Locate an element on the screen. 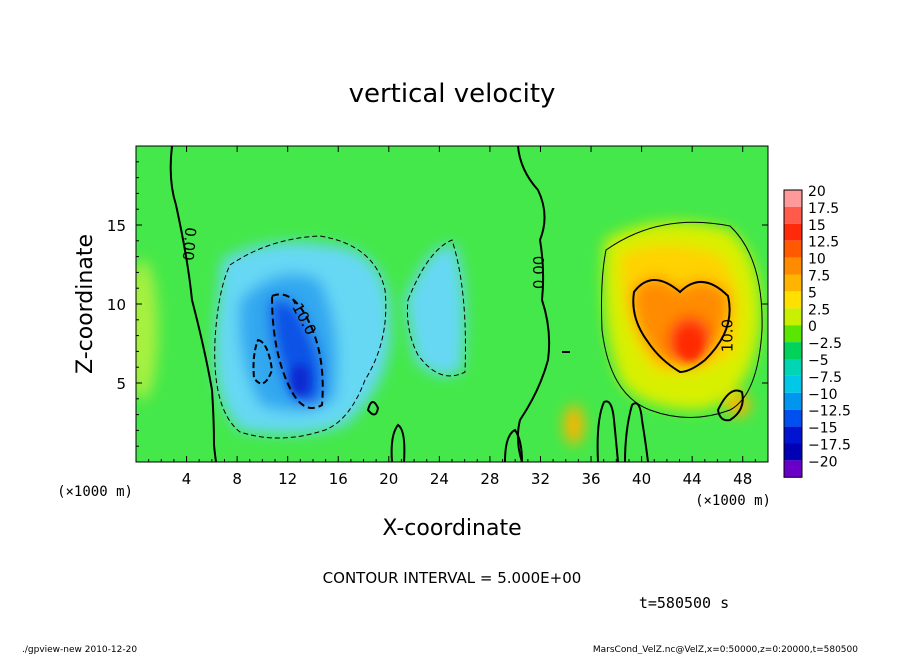  field-left-edge is located at coordinates (147, 330).